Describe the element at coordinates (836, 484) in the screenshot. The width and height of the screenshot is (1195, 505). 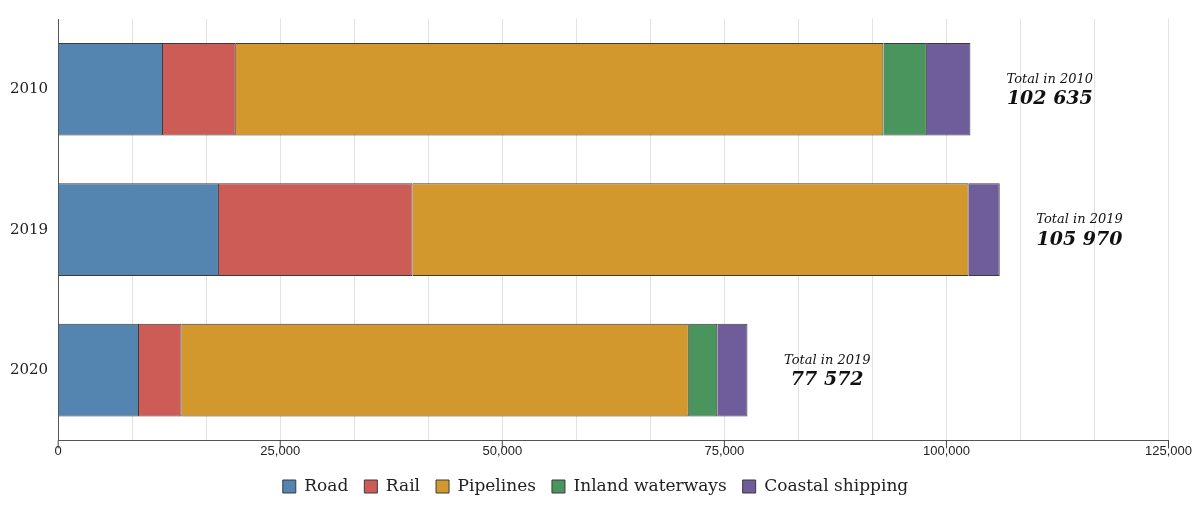
I see `legend-label: Coastal shipping` at that location.